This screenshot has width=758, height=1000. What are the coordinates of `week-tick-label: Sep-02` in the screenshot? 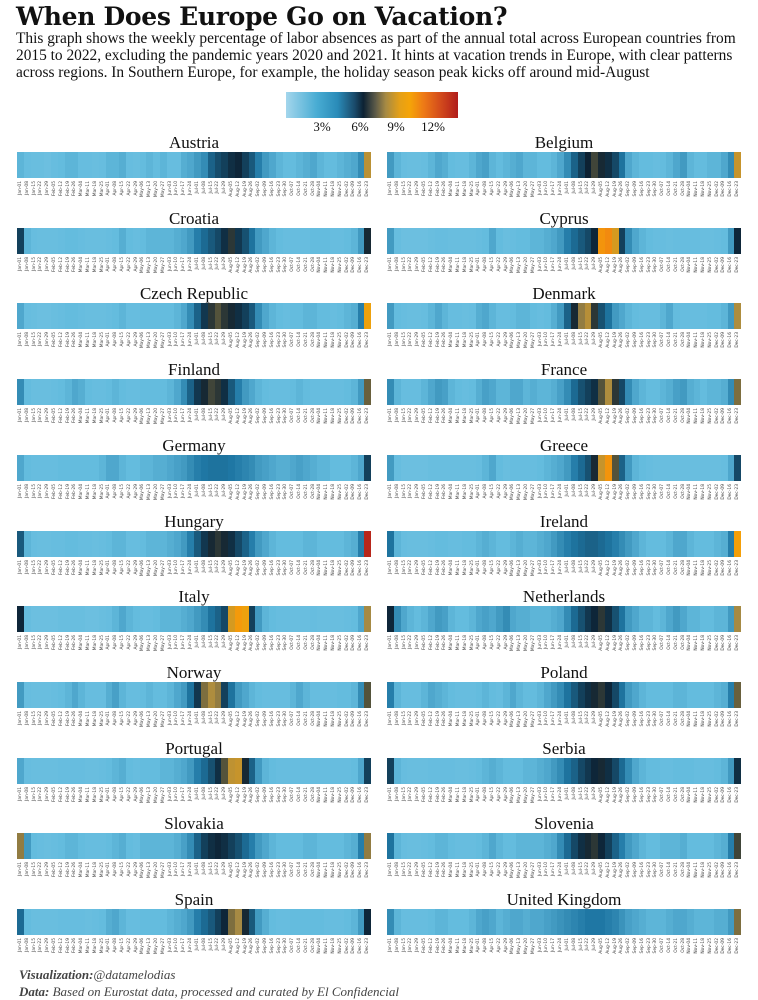 It's located at (629, 946).